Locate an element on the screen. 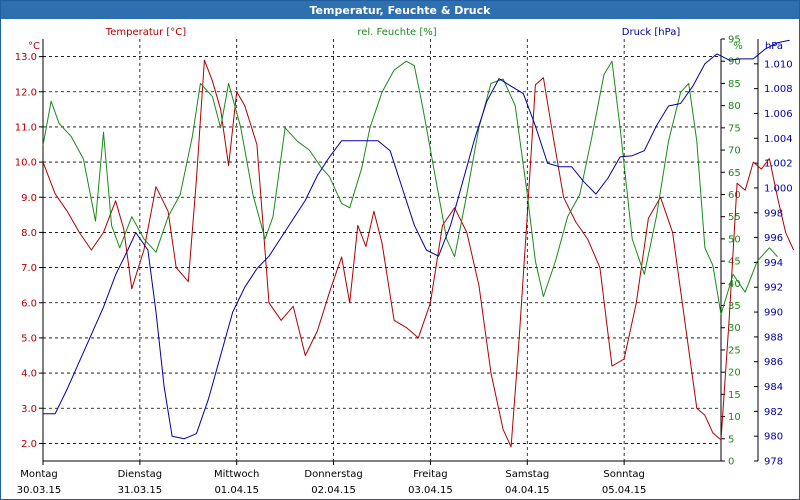 Image resolution: width=800 pixels, height=500 pixels. x-tick-day: Sonntag is located at coordinates (624, 474).